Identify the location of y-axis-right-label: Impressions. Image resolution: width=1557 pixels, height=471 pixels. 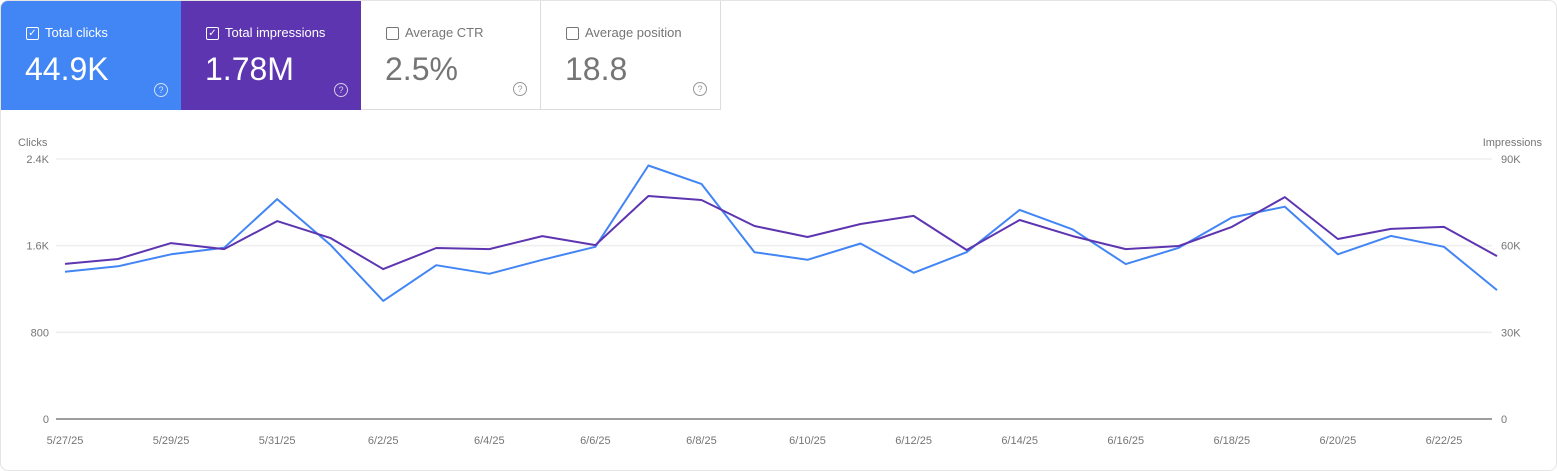
(1513, 143).